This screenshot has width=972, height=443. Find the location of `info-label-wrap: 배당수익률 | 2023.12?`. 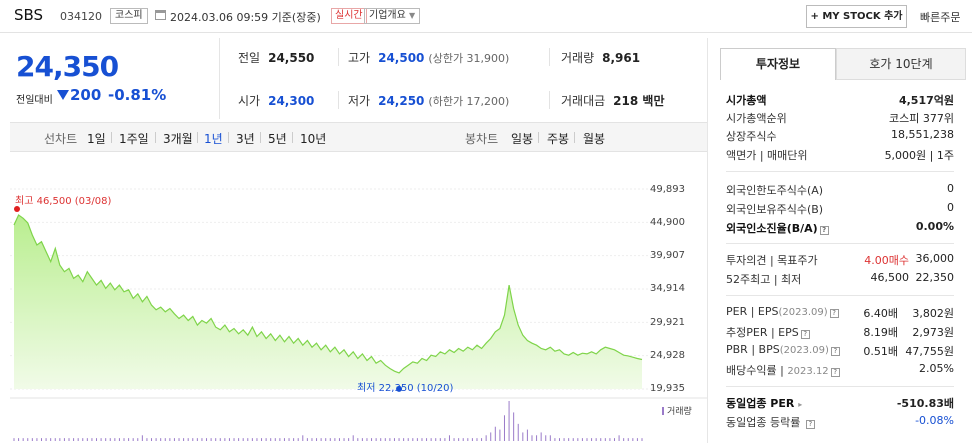

info-label-wrap: 배당수익률 | 2023.12? is located at coordinates (783, 370).